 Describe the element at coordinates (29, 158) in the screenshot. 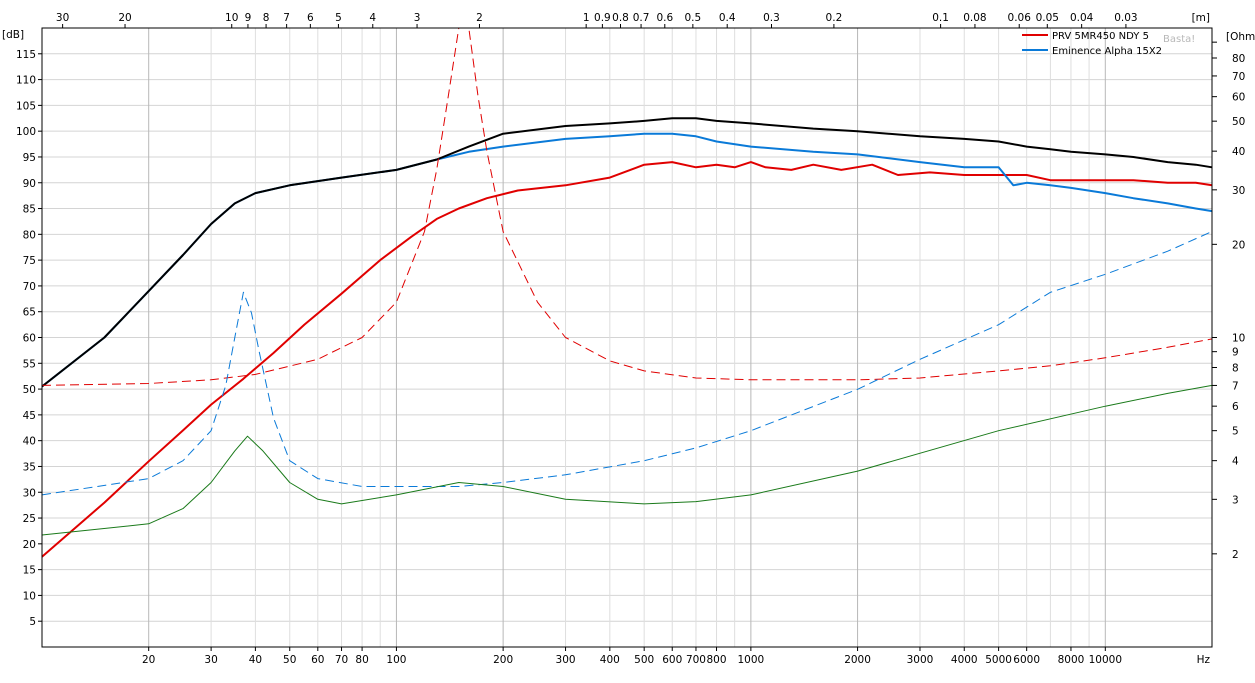

I see `y-tick-label: 95` at that location.